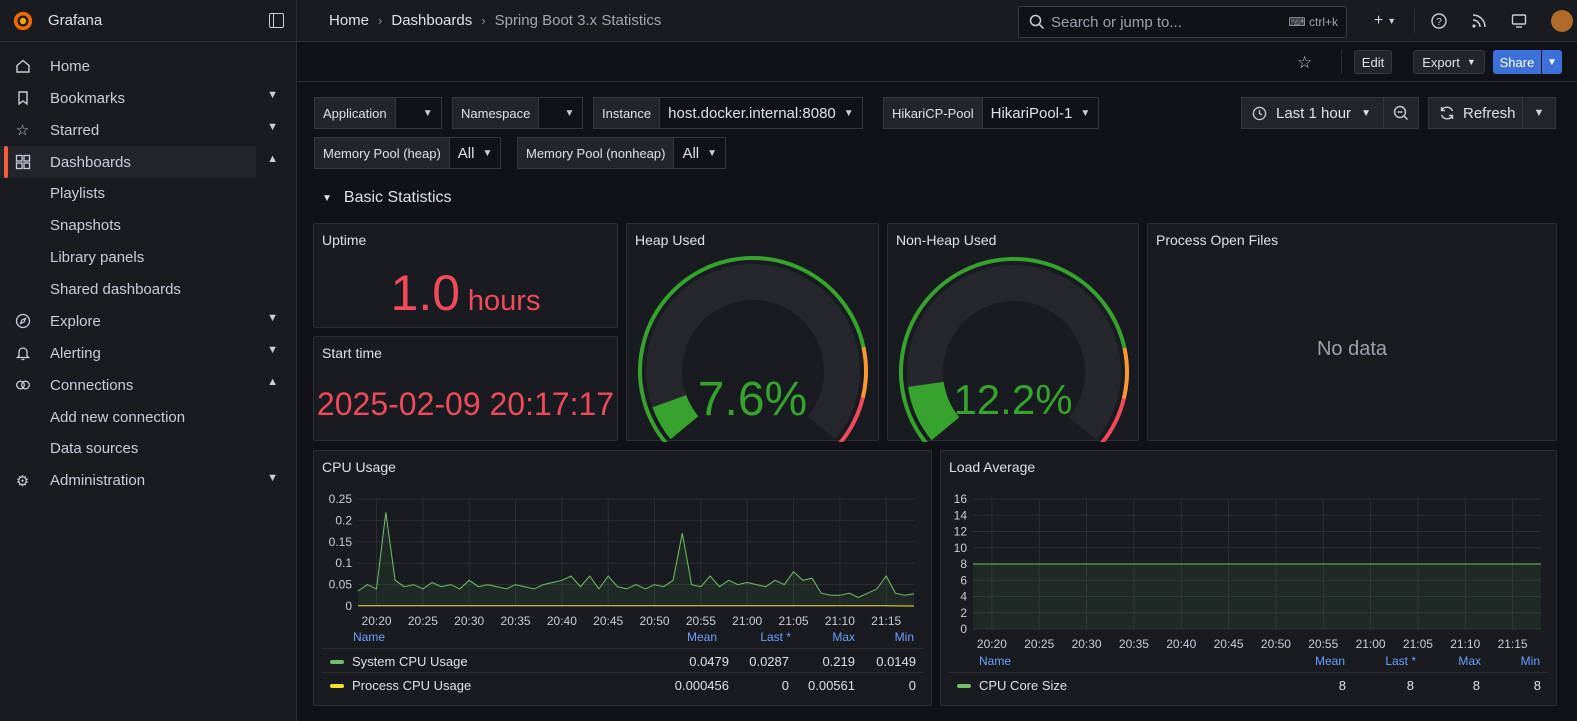  What do you see at coordinates (465, 275) in the screenshot?
I see `panel-uptime: Uptime 1.0 hours` at bounding box center [465, 275].